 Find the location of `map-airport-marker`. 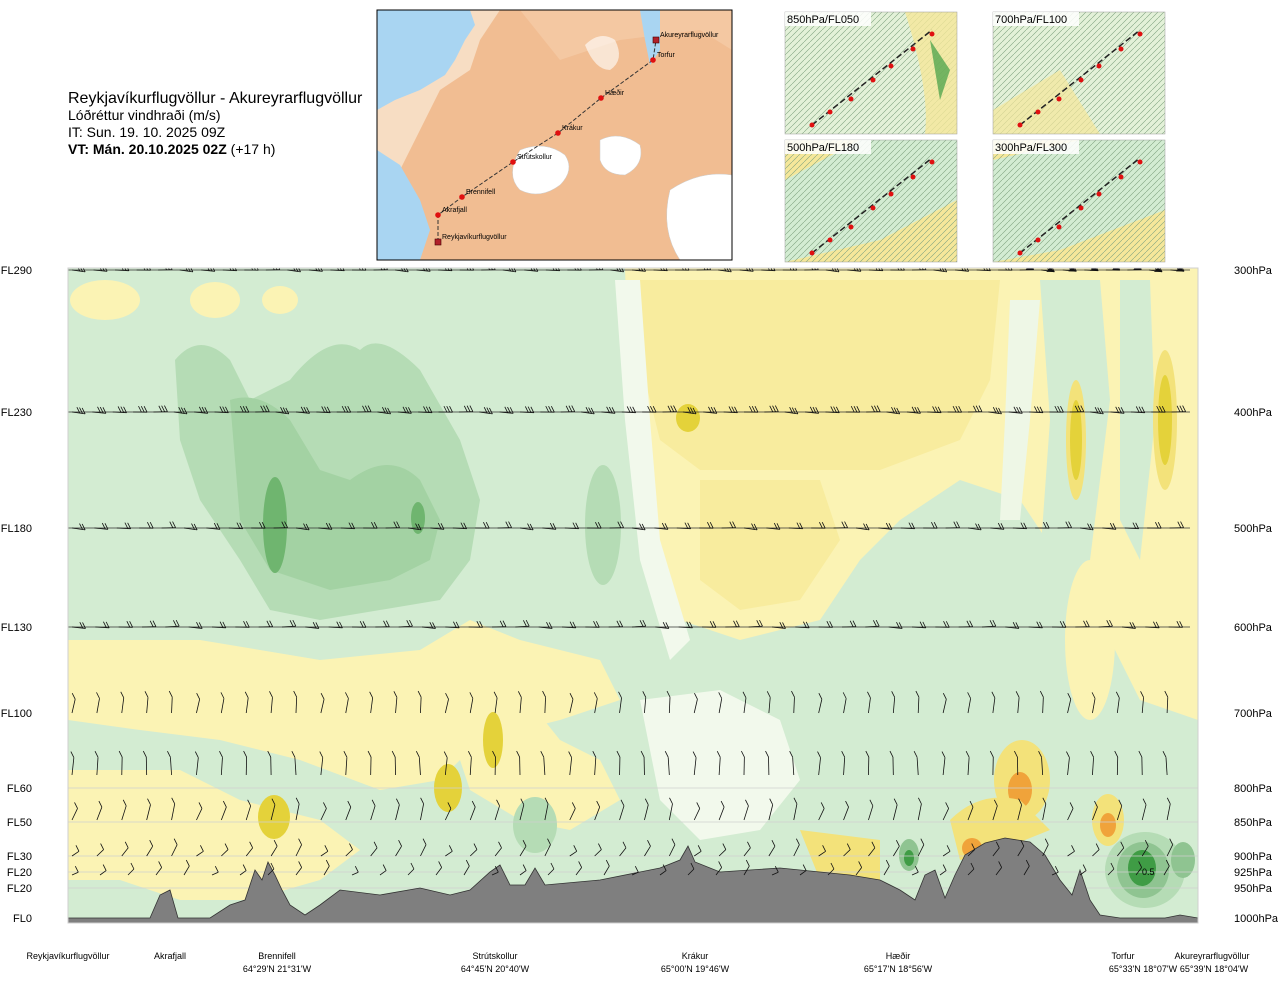

map-airport-marker is located at coordinates (438, 242).